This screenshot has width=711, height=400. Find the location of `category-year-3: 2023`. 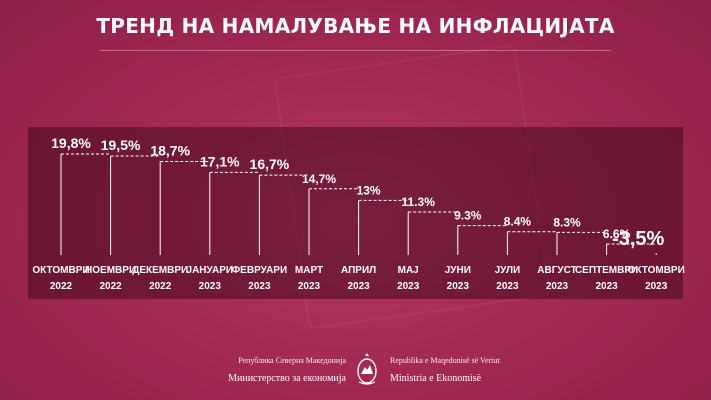

category-year-3: 2023 is located at coordinates (210, 286).